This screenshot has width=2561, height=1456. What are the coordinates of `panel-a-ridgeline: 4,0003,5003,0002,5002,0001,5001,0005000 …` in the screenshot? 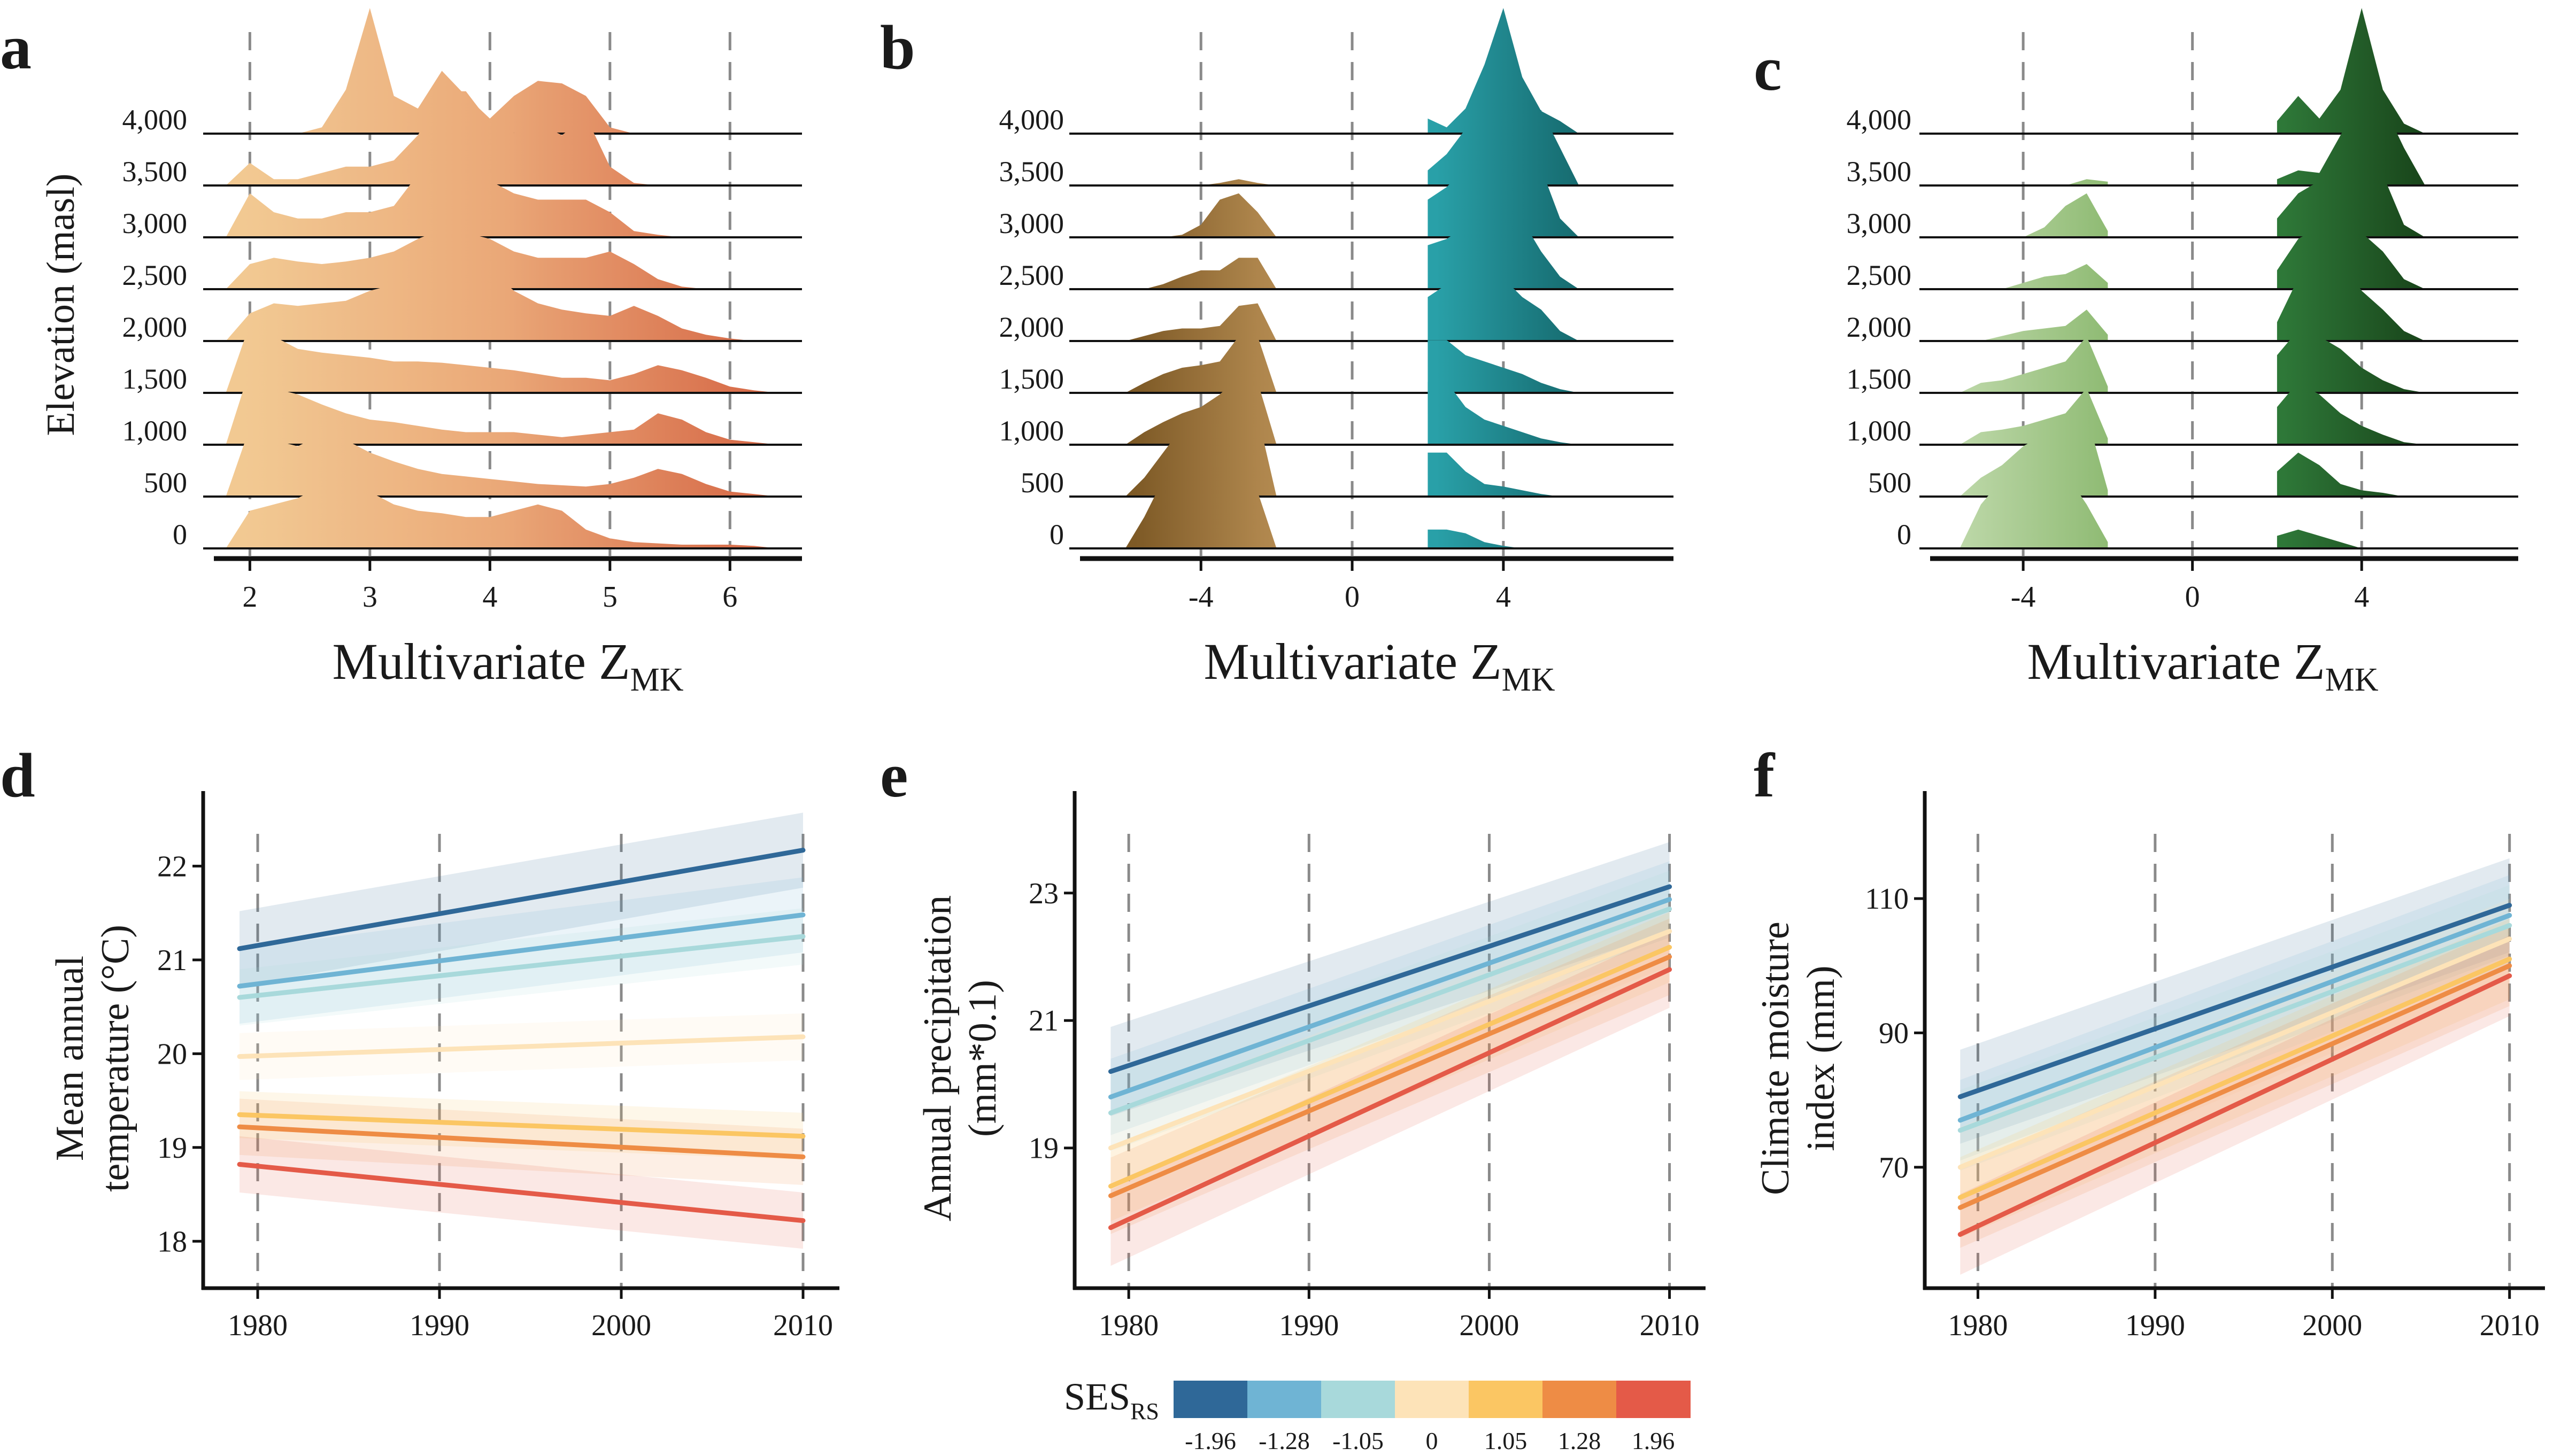 It's located at (420, 353).